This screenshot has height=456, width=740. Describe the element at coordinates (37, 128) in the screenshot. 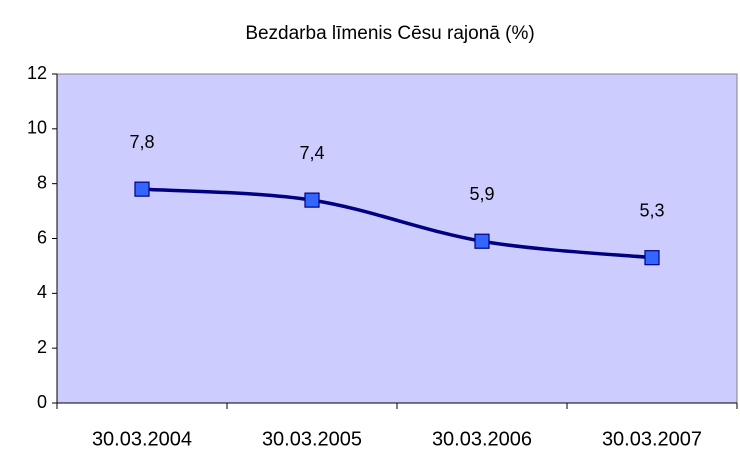

I see `y-tick-label: 10` at that location.